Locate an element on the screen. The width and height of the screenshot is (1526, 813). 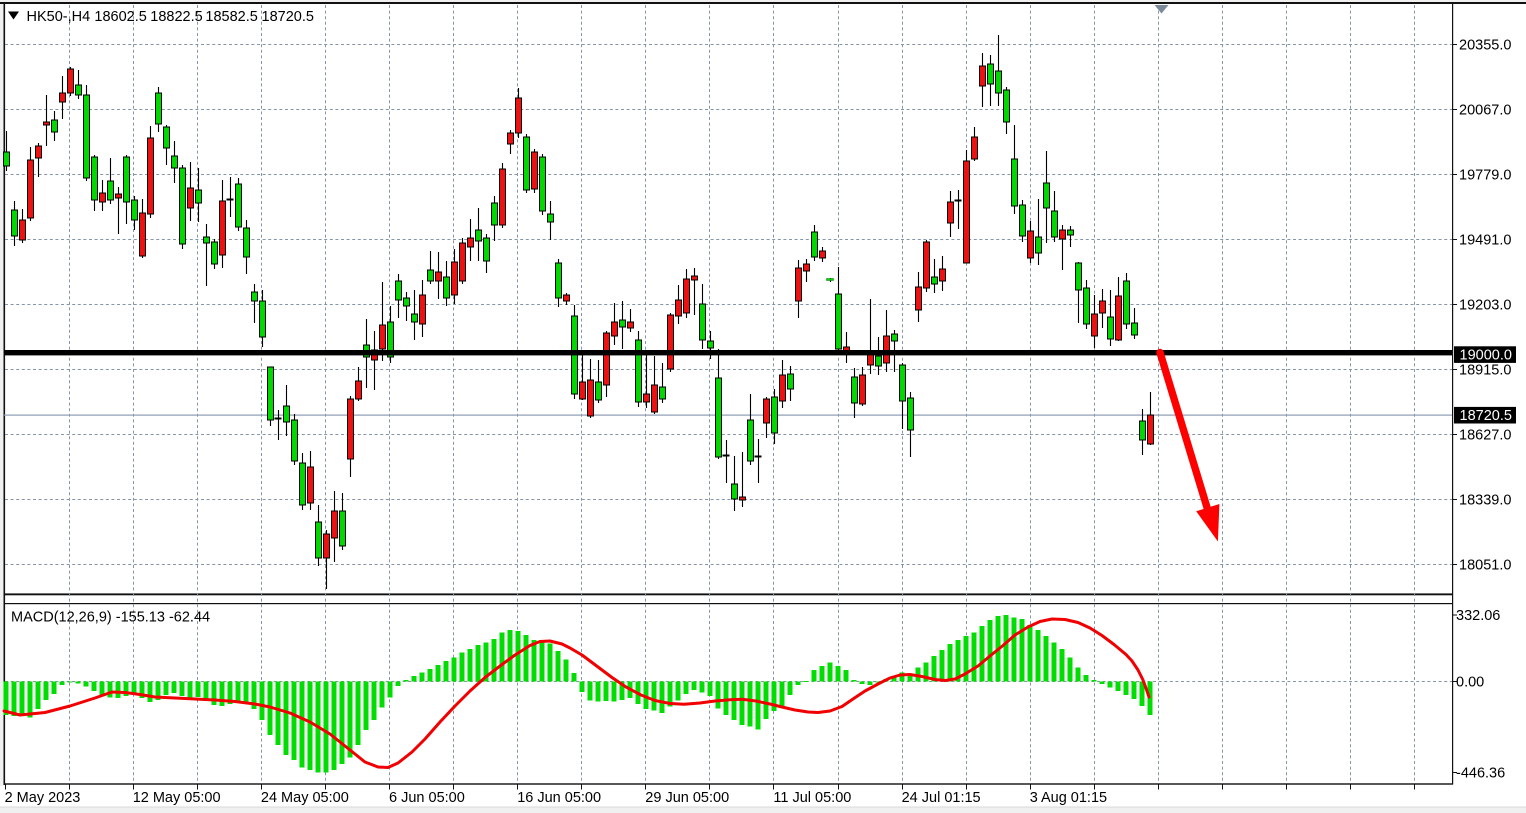
svg-text: 2 May 2023 is located at coordinates (43, 798).